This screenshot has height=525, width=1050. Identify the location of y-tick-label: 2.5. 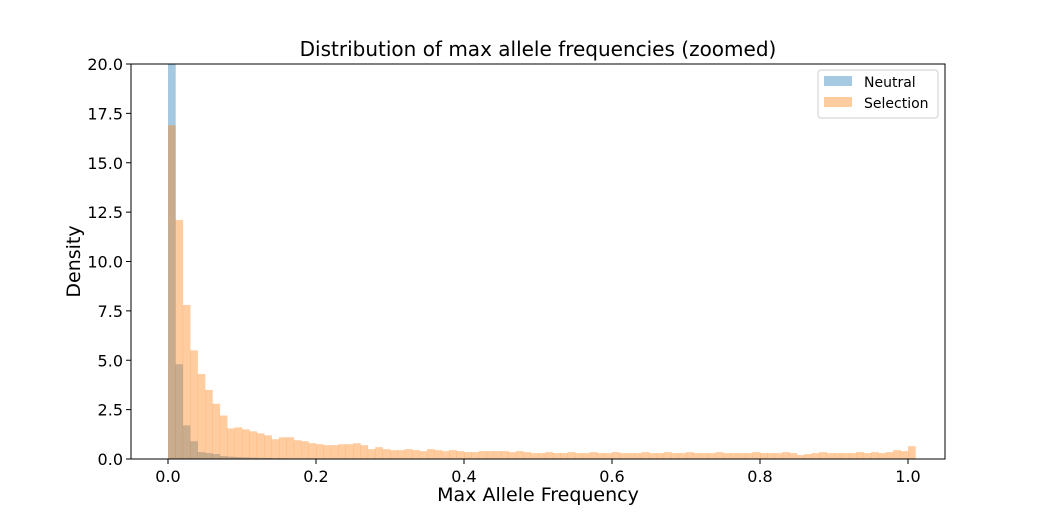
(110, 410).